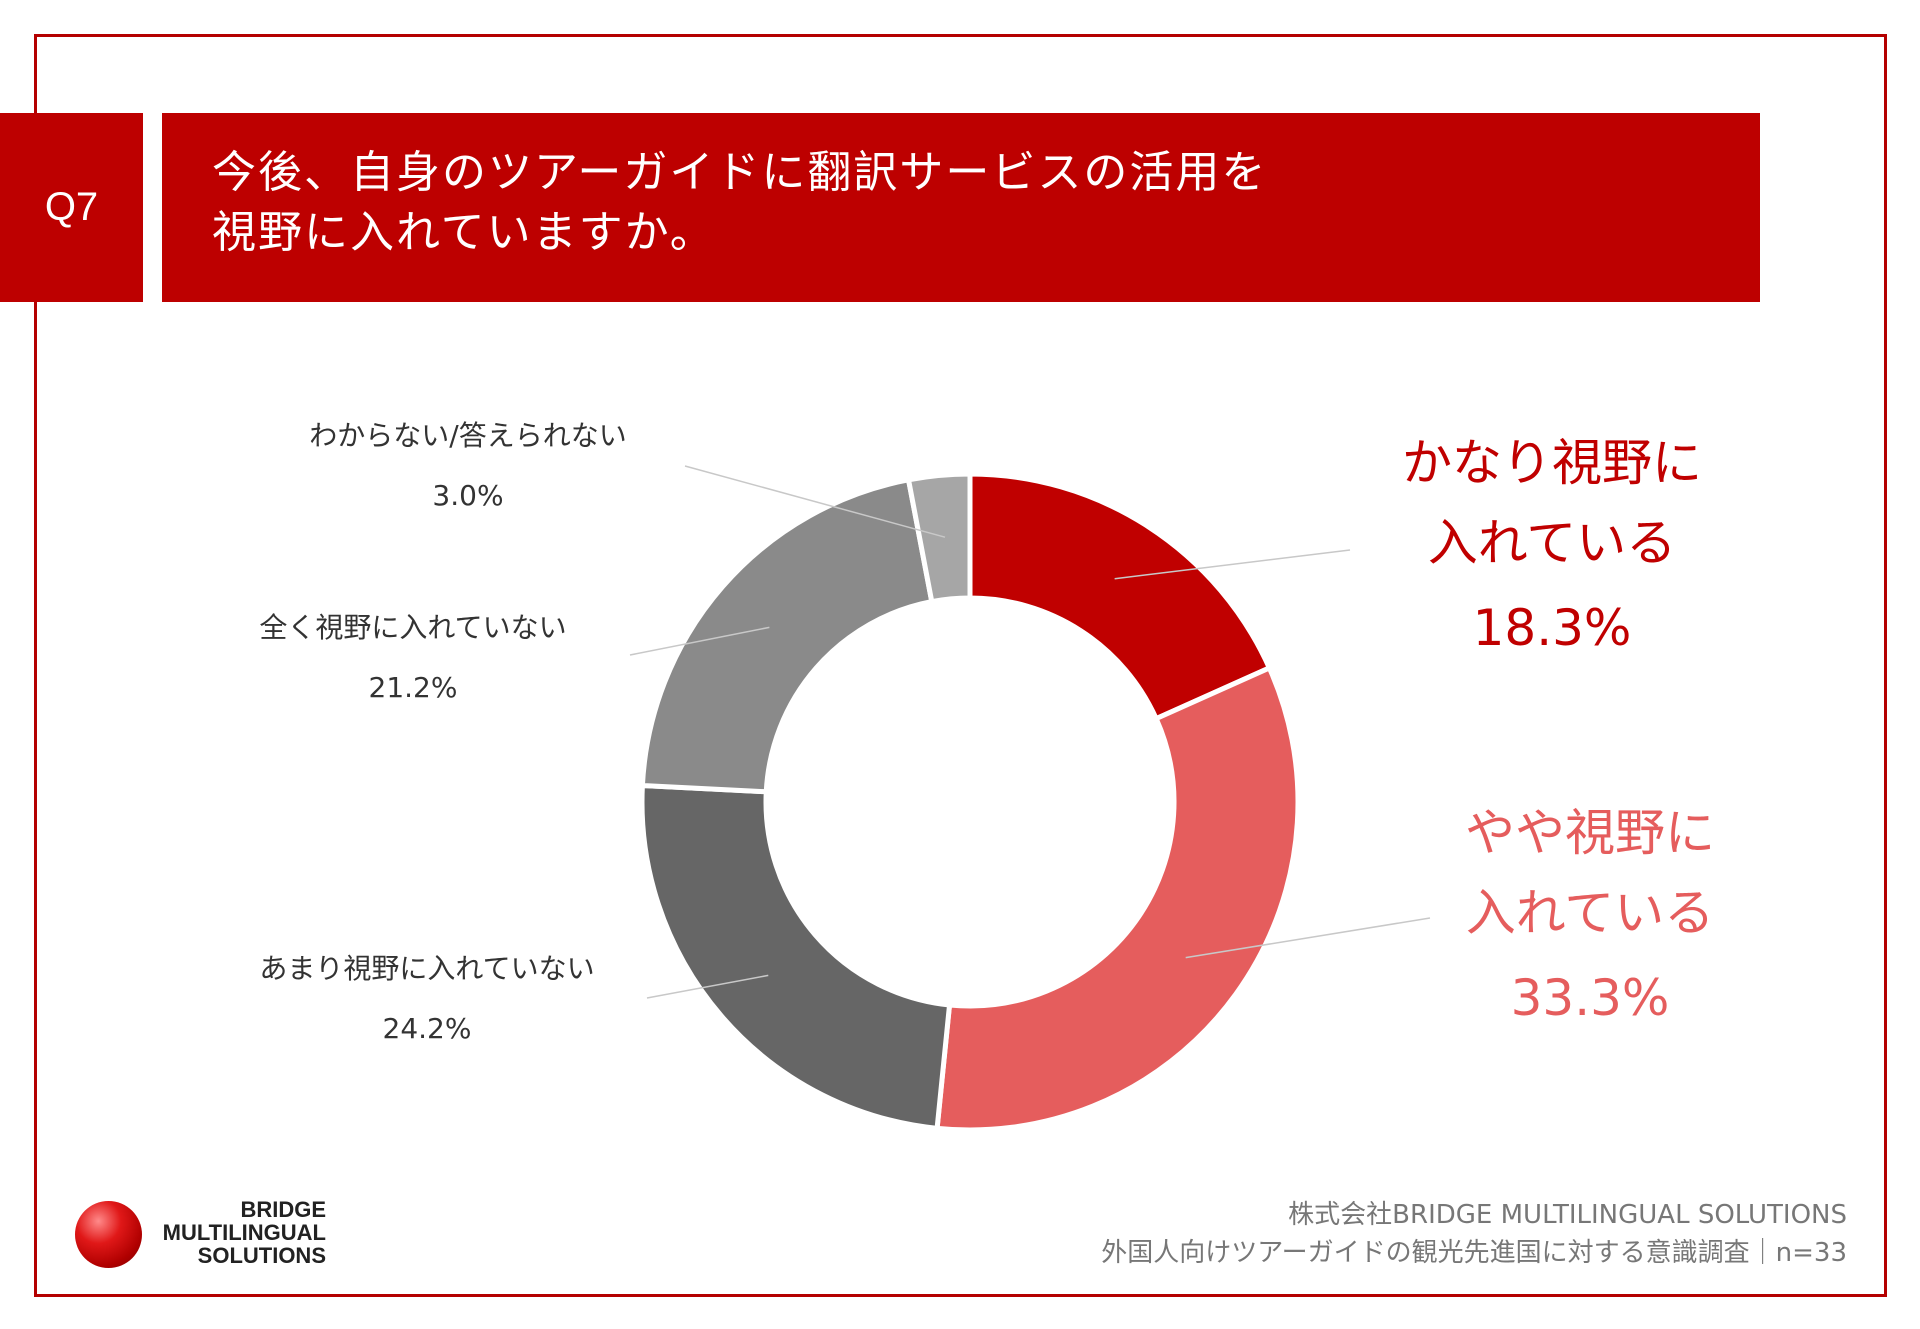  What do you see at coordinates (1232, 564) in the screenshot?
I see `leader-kanari` at bounding box center [1232, 564].